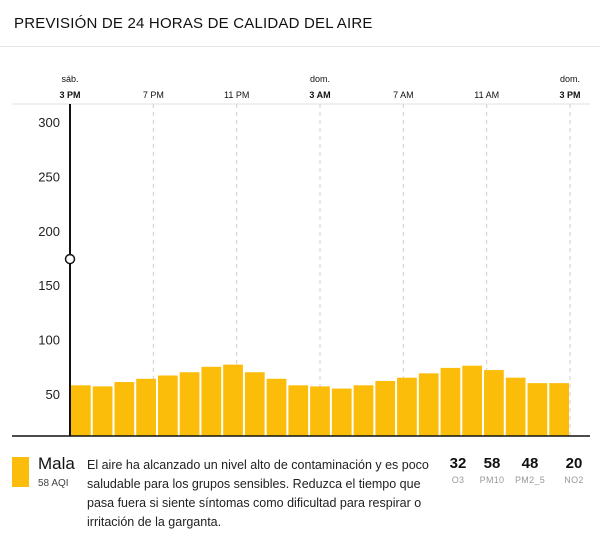 Image resolution: width=600 pixels, height=534 pixels. I want to click on x-tick-label: 3 AM, so click(319, 95).